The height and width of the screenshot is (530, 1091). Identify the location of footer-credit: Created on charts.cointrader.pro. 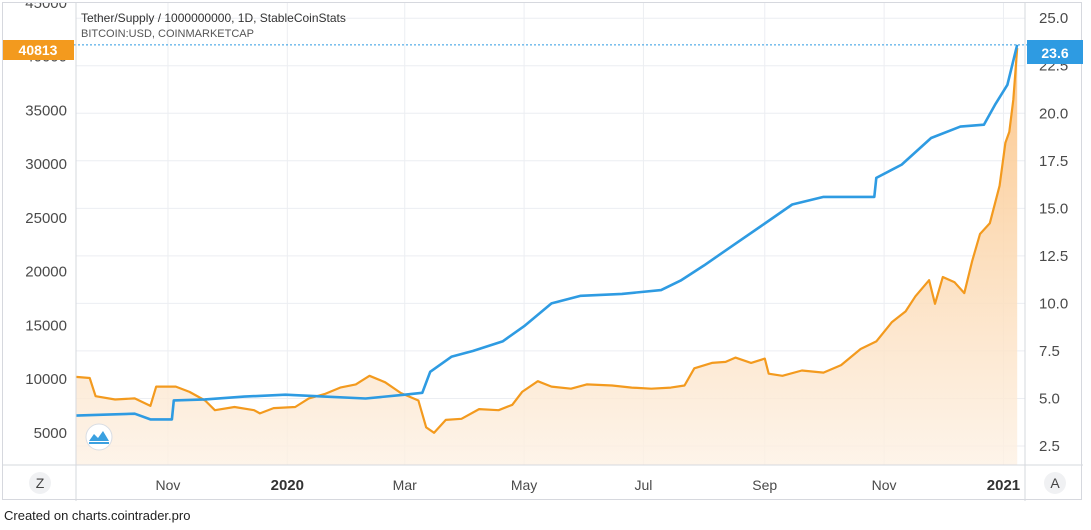
(97, 515).